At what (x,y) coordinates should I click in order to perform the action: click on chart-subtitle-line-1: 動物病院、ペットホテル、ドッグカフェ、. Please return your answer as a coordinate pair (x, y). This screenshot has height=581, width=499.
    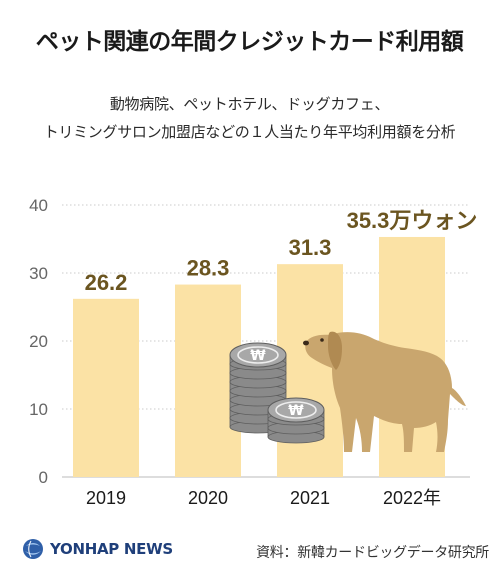
    Looking at the image, I should click on (249, 104).